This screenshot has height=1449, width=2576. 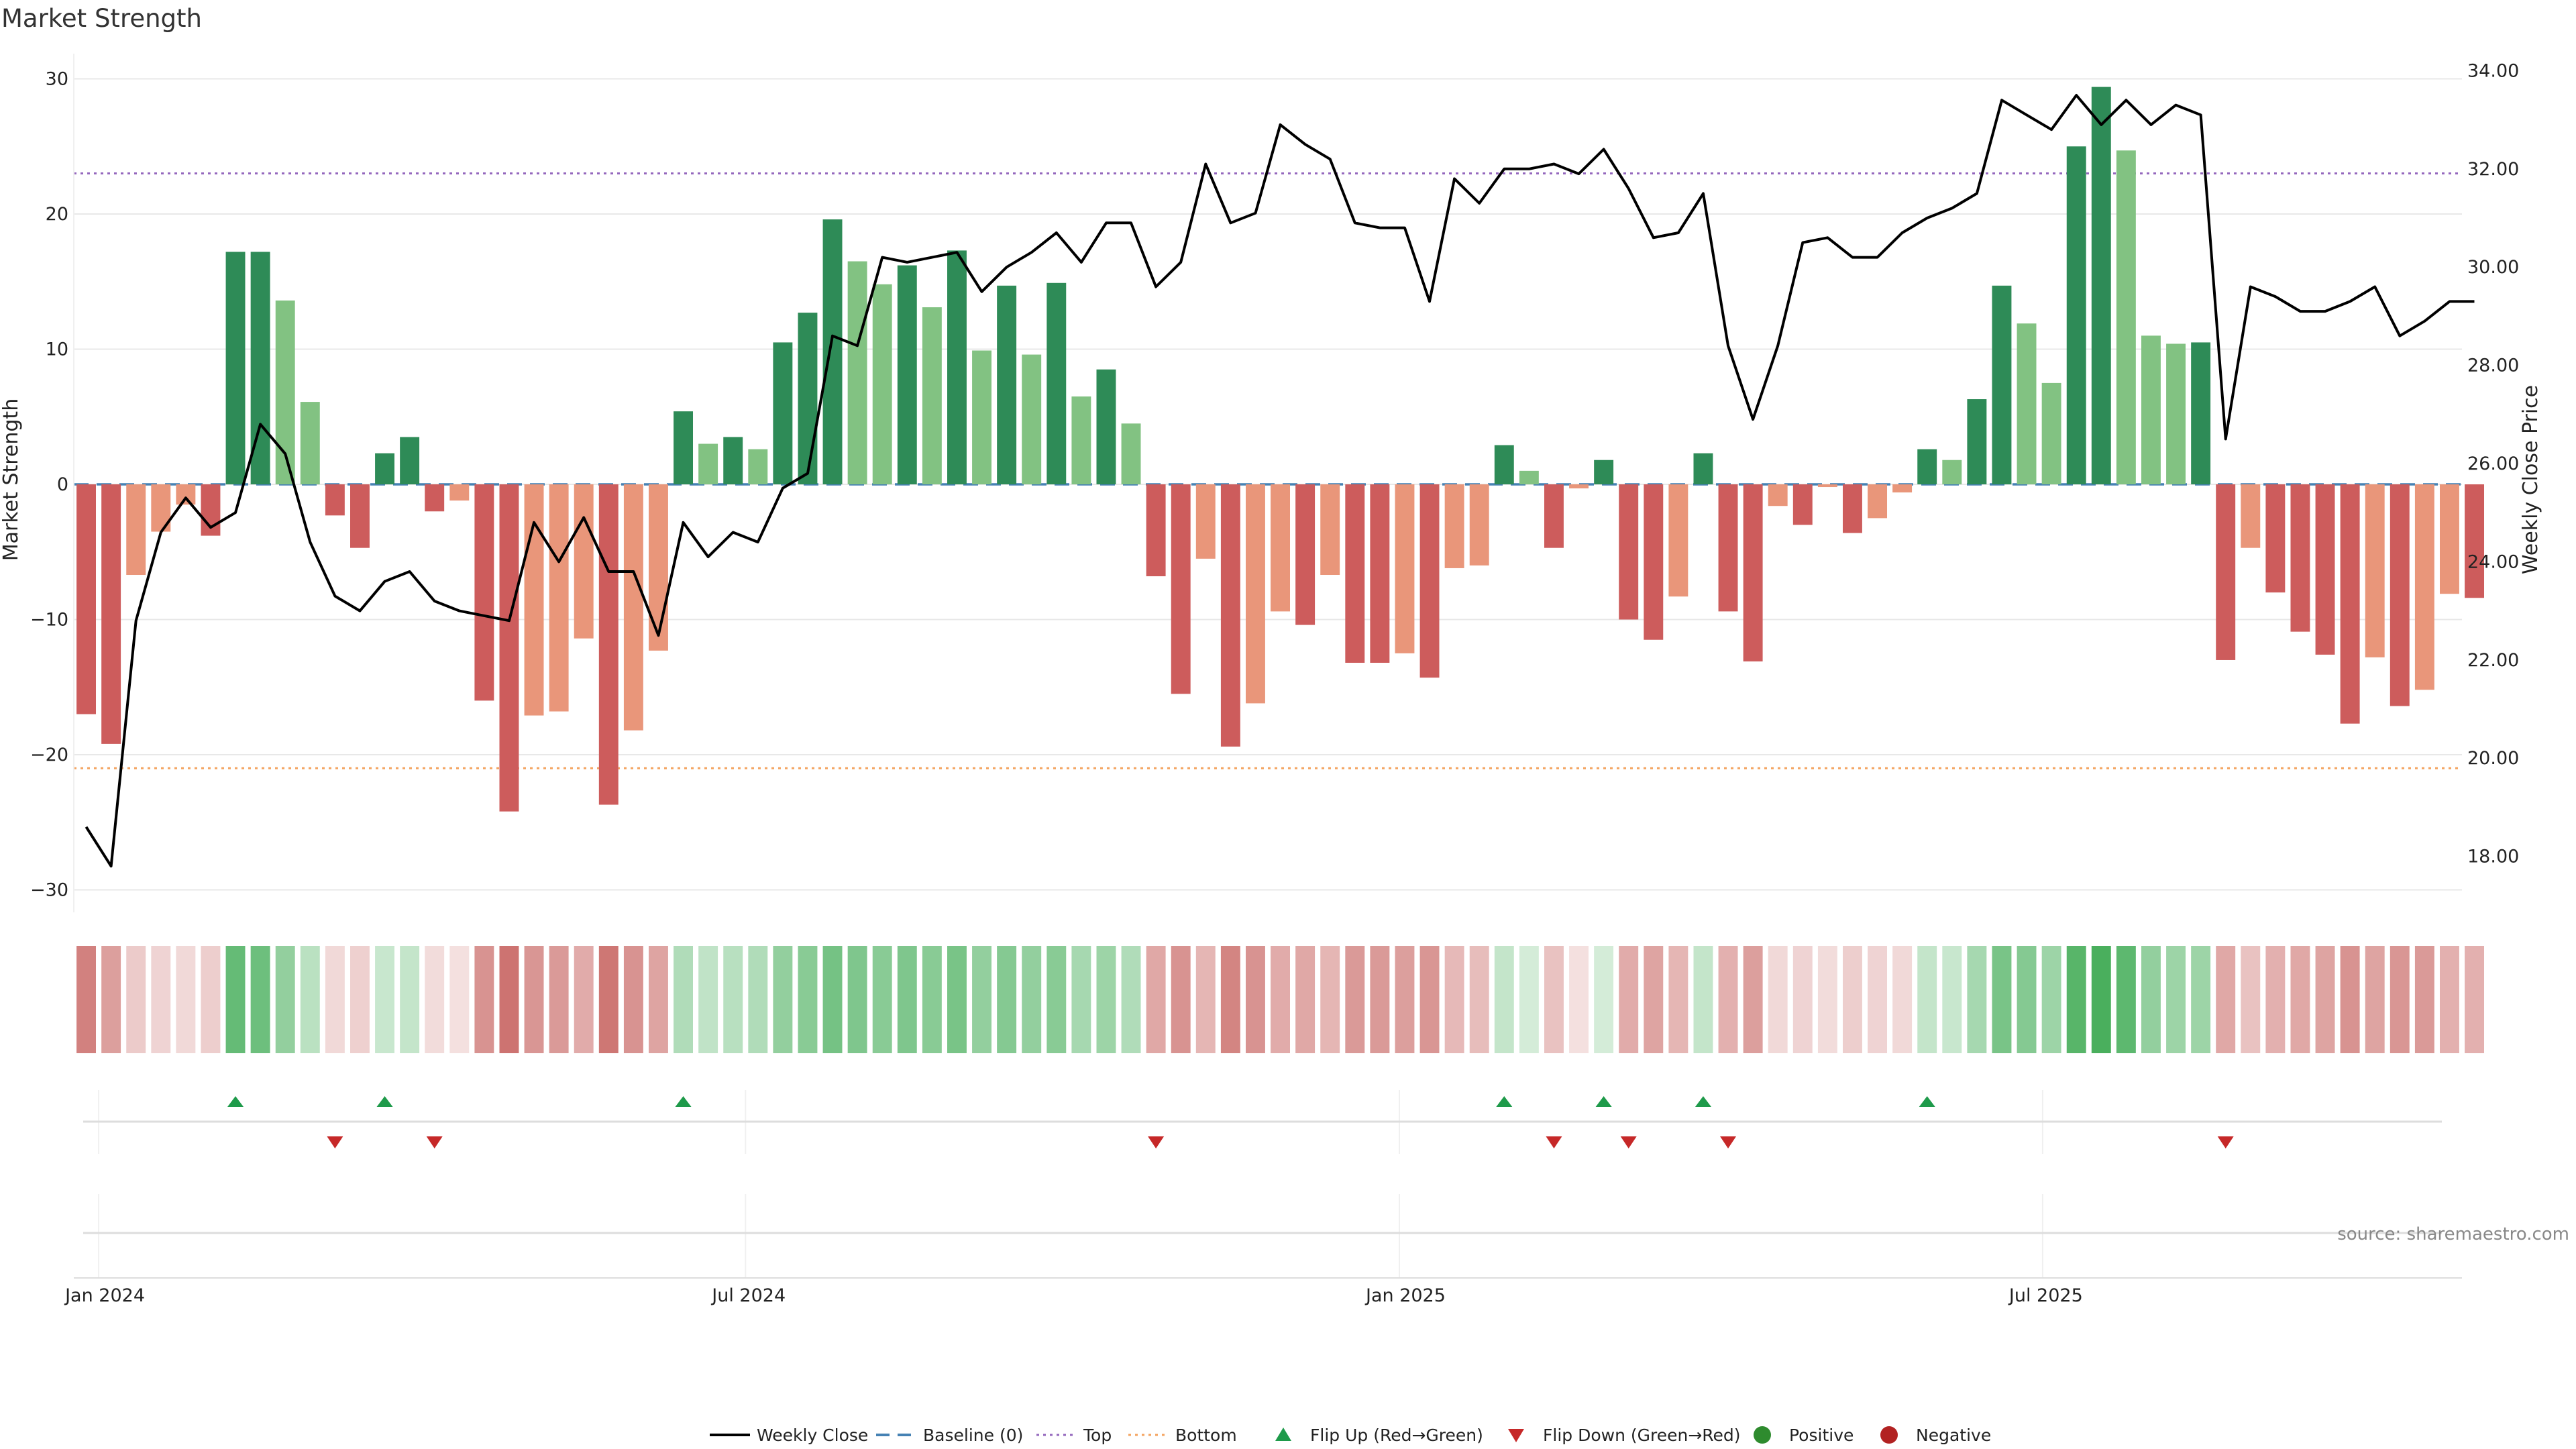 I want to click on legend-item-negative: Negative, so click(x=1935, y=1435).